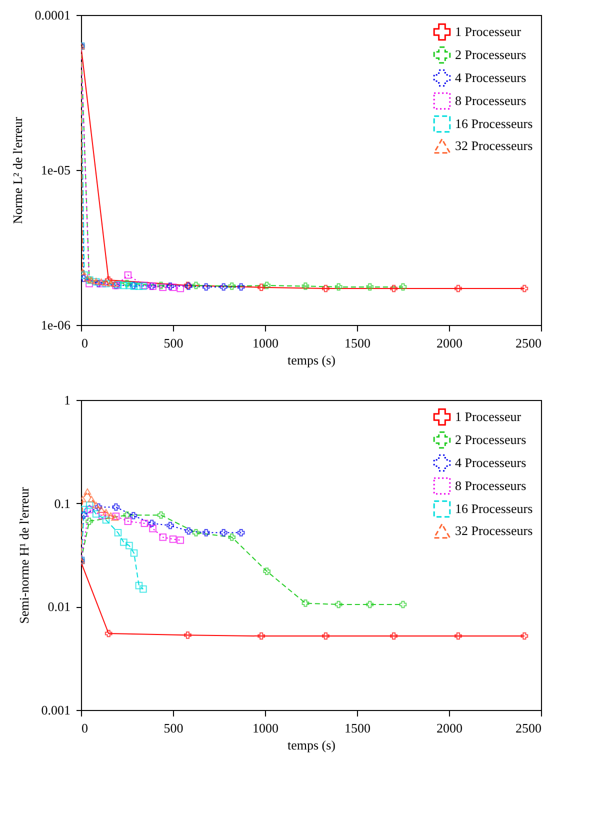 The width and height of the screenshot is (590, 822). Describe the element at coordinates (529, 728) in the screenshot. I see `x-tick-label: 2500` at that location.